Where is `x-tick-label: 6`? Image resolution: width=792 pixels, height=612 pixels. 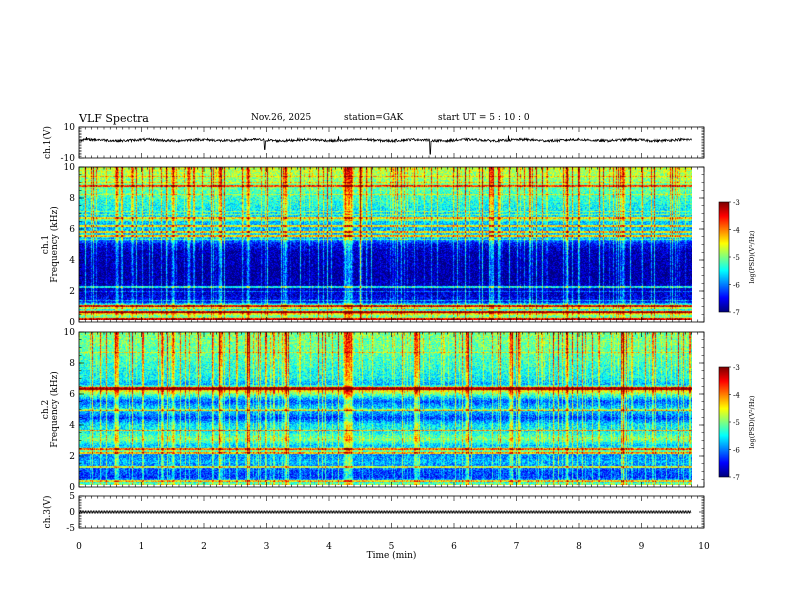 x-tick-label: 6 is located at coordinates (454, 547).